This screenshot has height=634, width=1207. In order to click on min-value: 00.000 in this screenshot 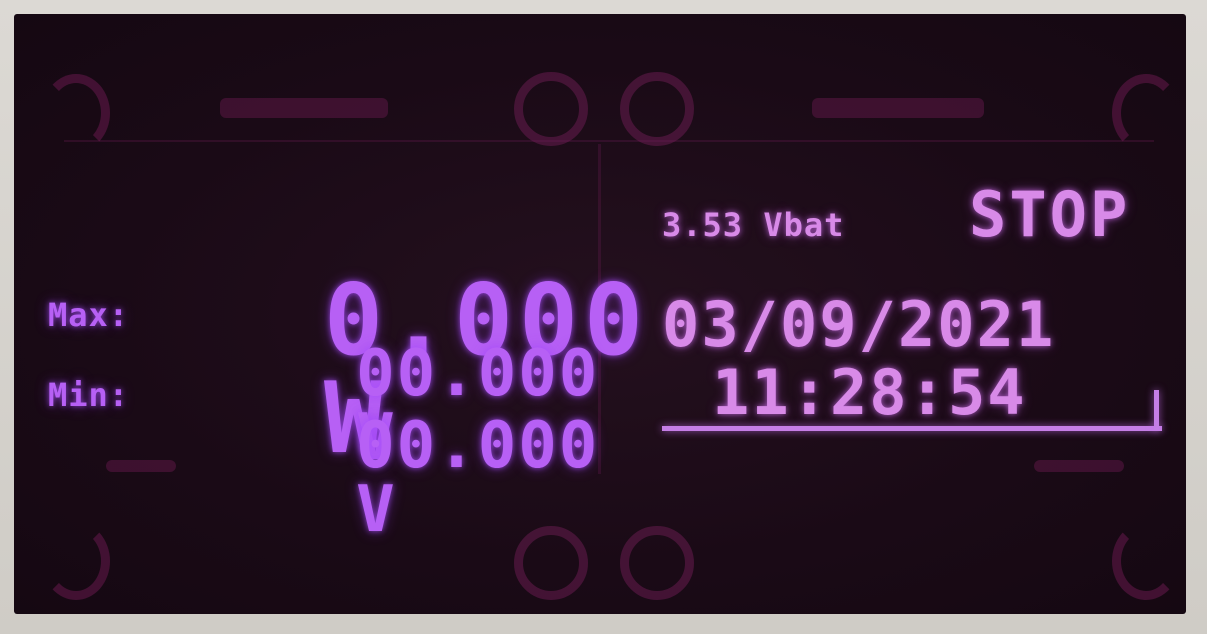, I will do `click(478, 446)`.